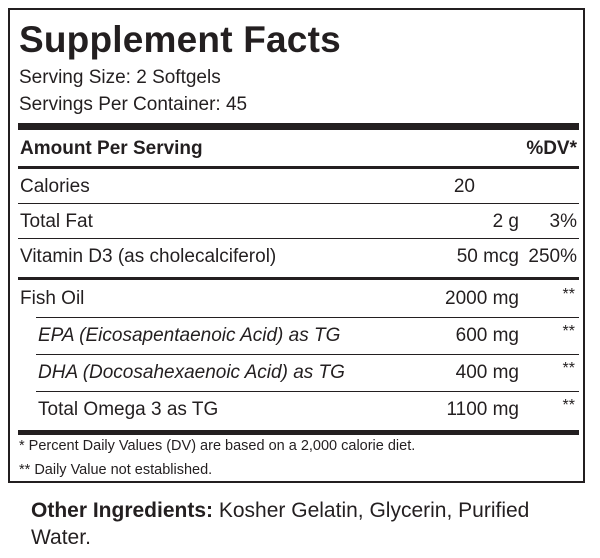 This screenshot has height=558, width=600. What do you see at coordinates (111, 148) in the screenshot?
I see `amount-per-serving-label: Amount Per Serving` at bounding box center [111, 148].